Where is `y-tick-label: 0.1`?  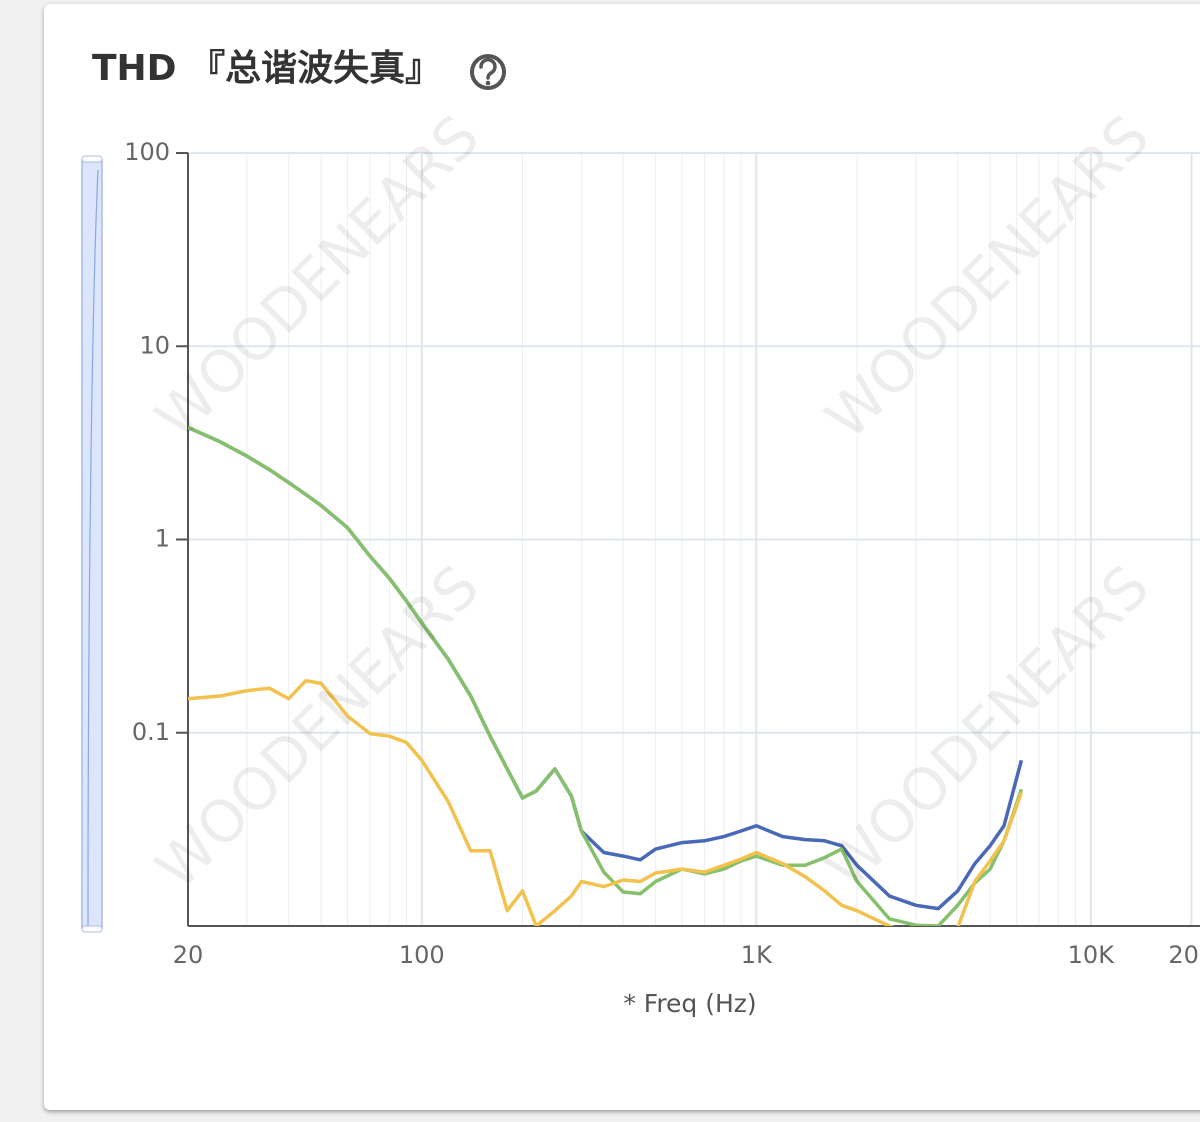
y-tick-label: 0.1 is located at coordinates (151, 732).